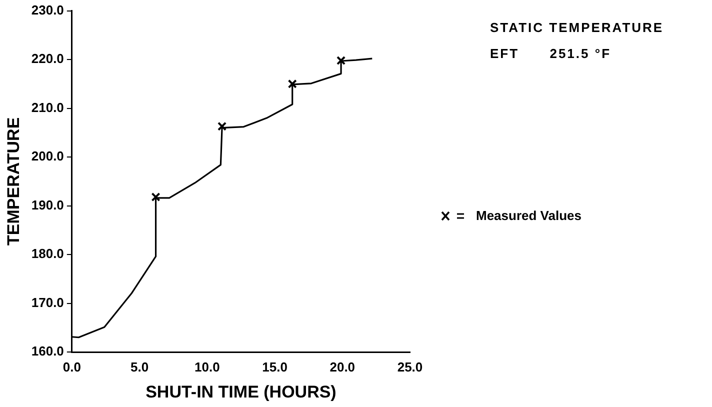 The image size is (712, 407). Describe the element at coordinates (207, 366) in the screenshot. I see `x-tick-label: 10.0` at that location.